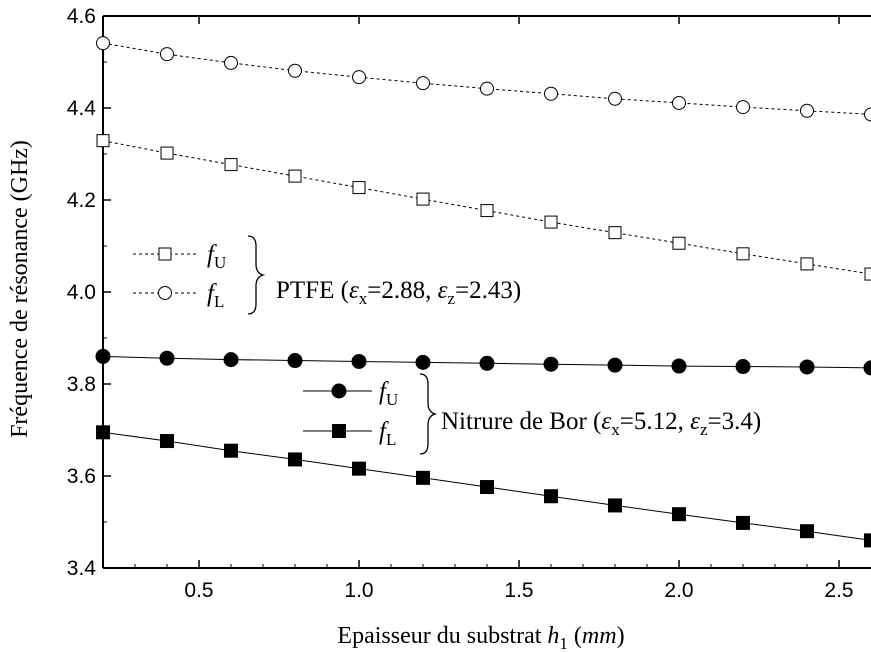 The width and height of the screenshot is (871, 652). Describe the element at coordinates (358, 590) in the screenshot. I see `x-tick-label: 1.0` at that location.